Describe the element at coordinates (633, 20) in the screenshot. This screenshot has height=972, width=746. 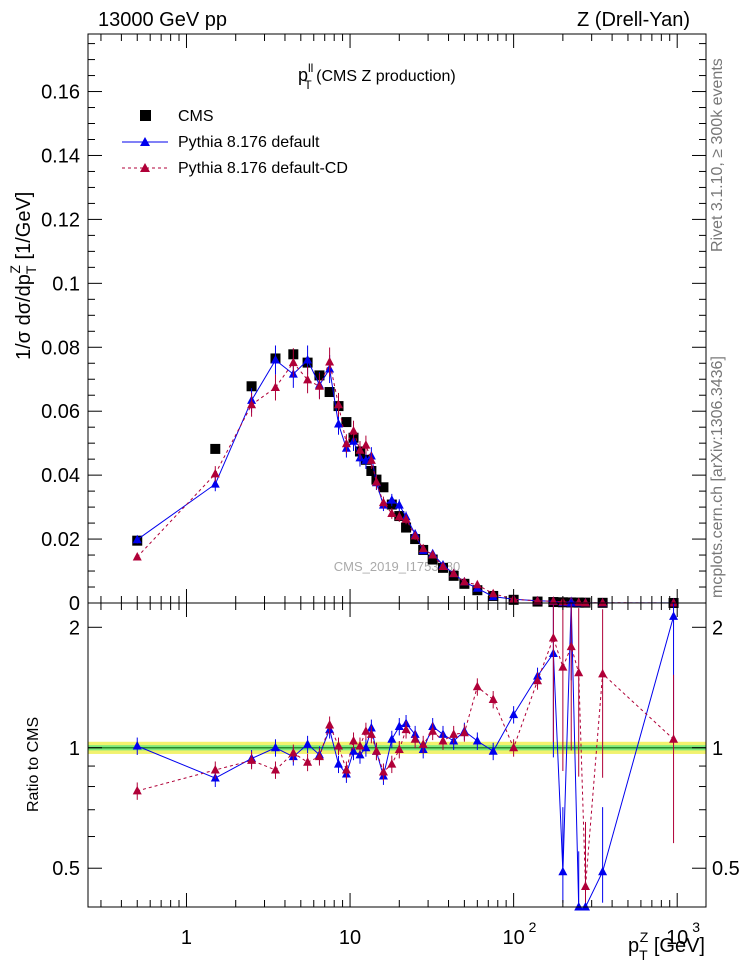
I see `process-label: Z (Drell-Yan)` at that location.